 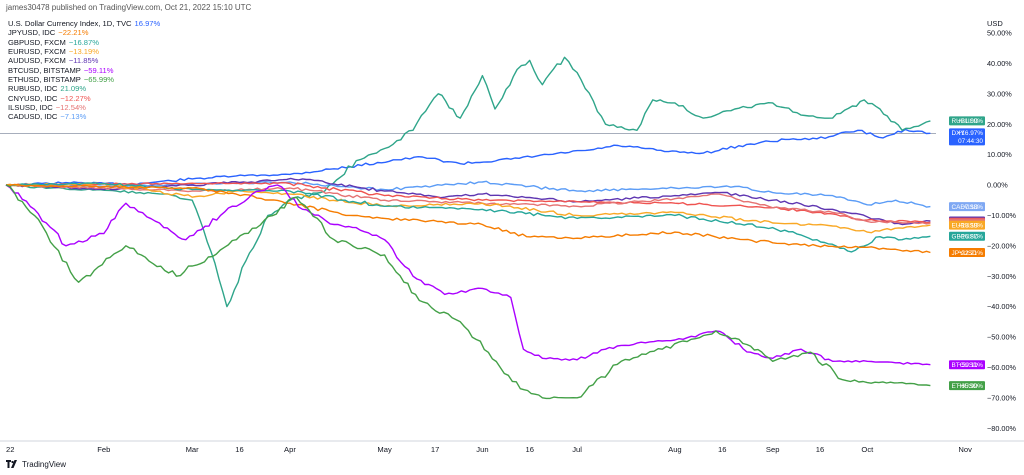 I want to click on legend-item: GBPUSD, FXCM −16.87%, so click(x=84, y=42).